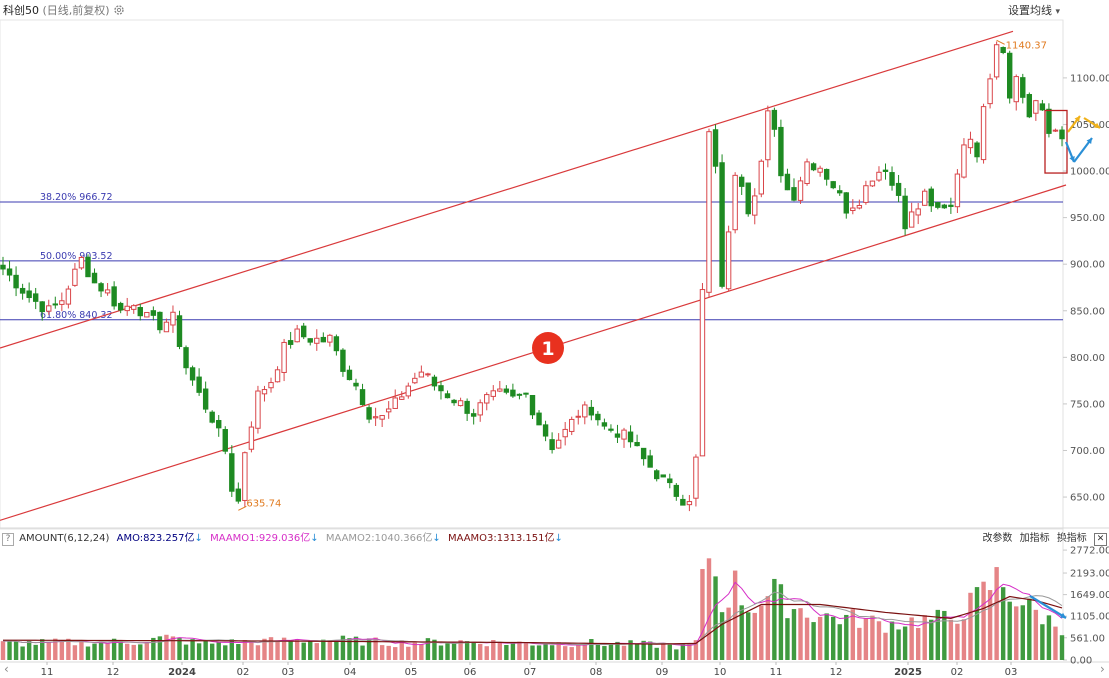 The width and height of the screenshot is (1109, 678). What do you see at coordinates (263, 503) in the screenshot?
I see `low-label: 635.74` at bounding box center [263, 503].